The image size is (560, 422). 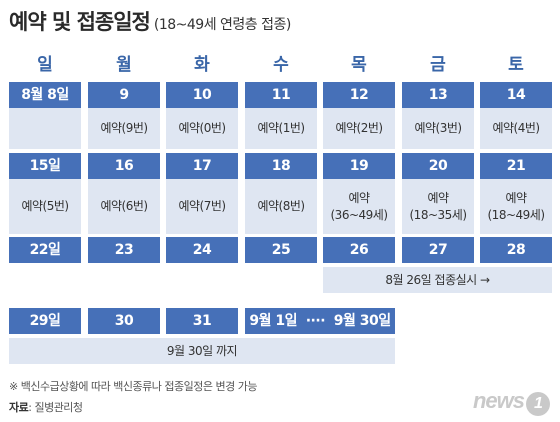 I want to click on day-cell: 14 예약(4번), so click(x=516, y=115).